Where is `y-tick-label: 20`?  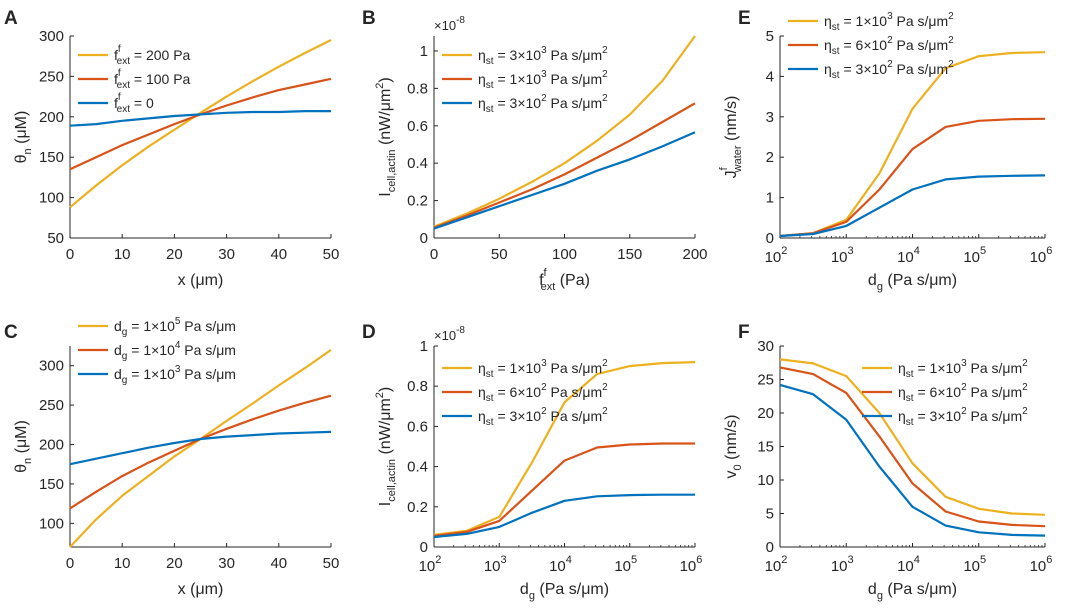 y-tick-label: 20 is located at coordinates (765, 413).